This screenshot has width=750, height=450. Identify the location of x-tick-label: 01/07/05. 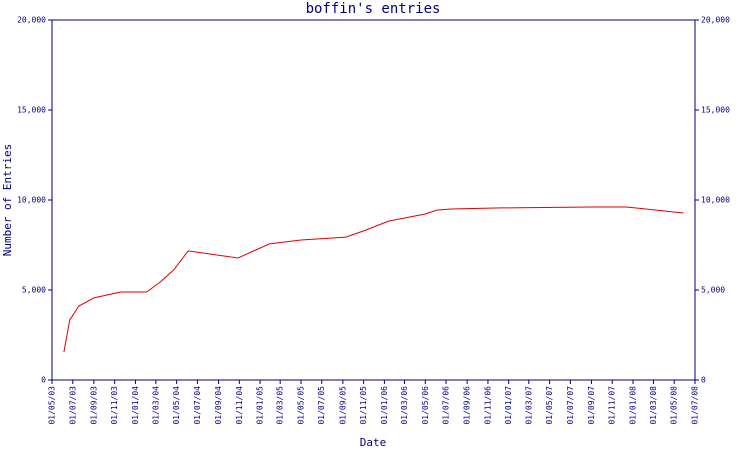
(321, 405).